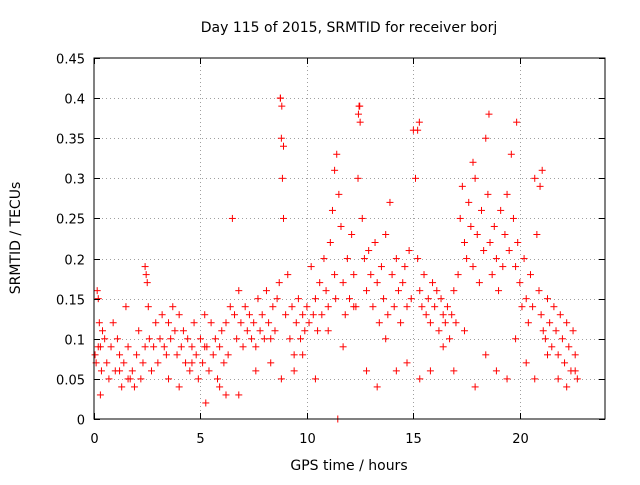  What do you see at coordinates (70, 60) in the screenshot?
I see `y-tick-label: 0.45` at bounding box center [70, 60].